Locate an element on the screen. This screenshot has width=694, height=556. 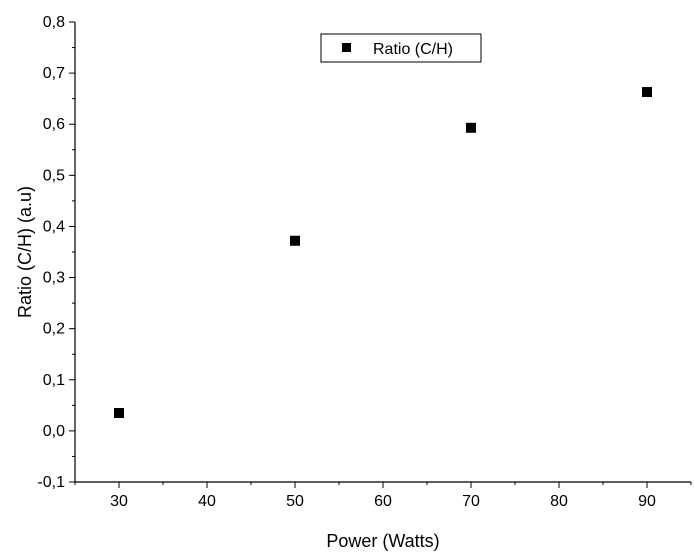
x-axis-title: Power (Watts) is located at coordinates (382, 541).